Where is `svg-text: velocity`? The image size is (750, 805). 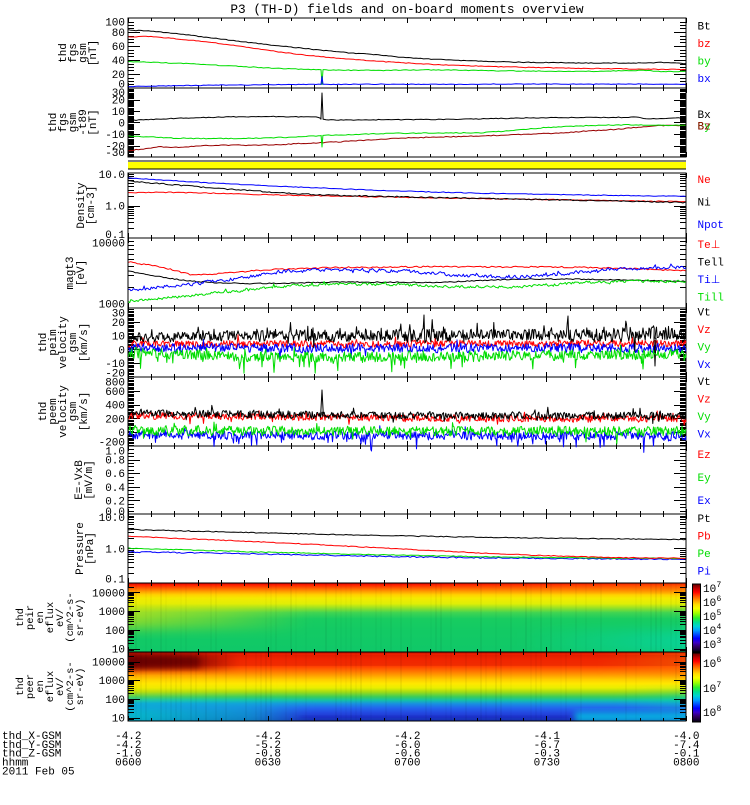
svg-text: velocity is located at coordinates (64, 342).